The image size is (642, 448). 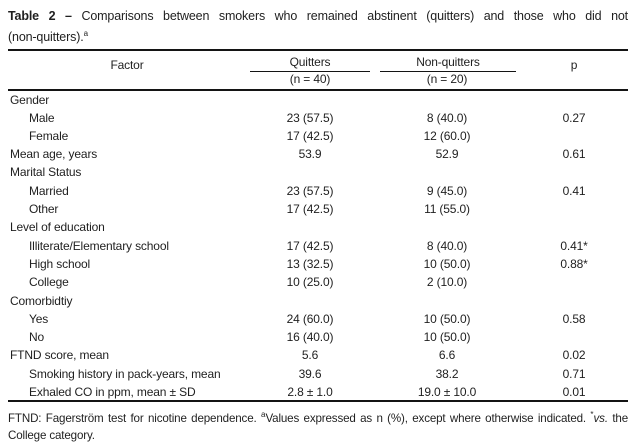 What do you see at coordinates (68, 16) in the screenshot?
I see `caption-dash: –` at bounding box center [68, 16].